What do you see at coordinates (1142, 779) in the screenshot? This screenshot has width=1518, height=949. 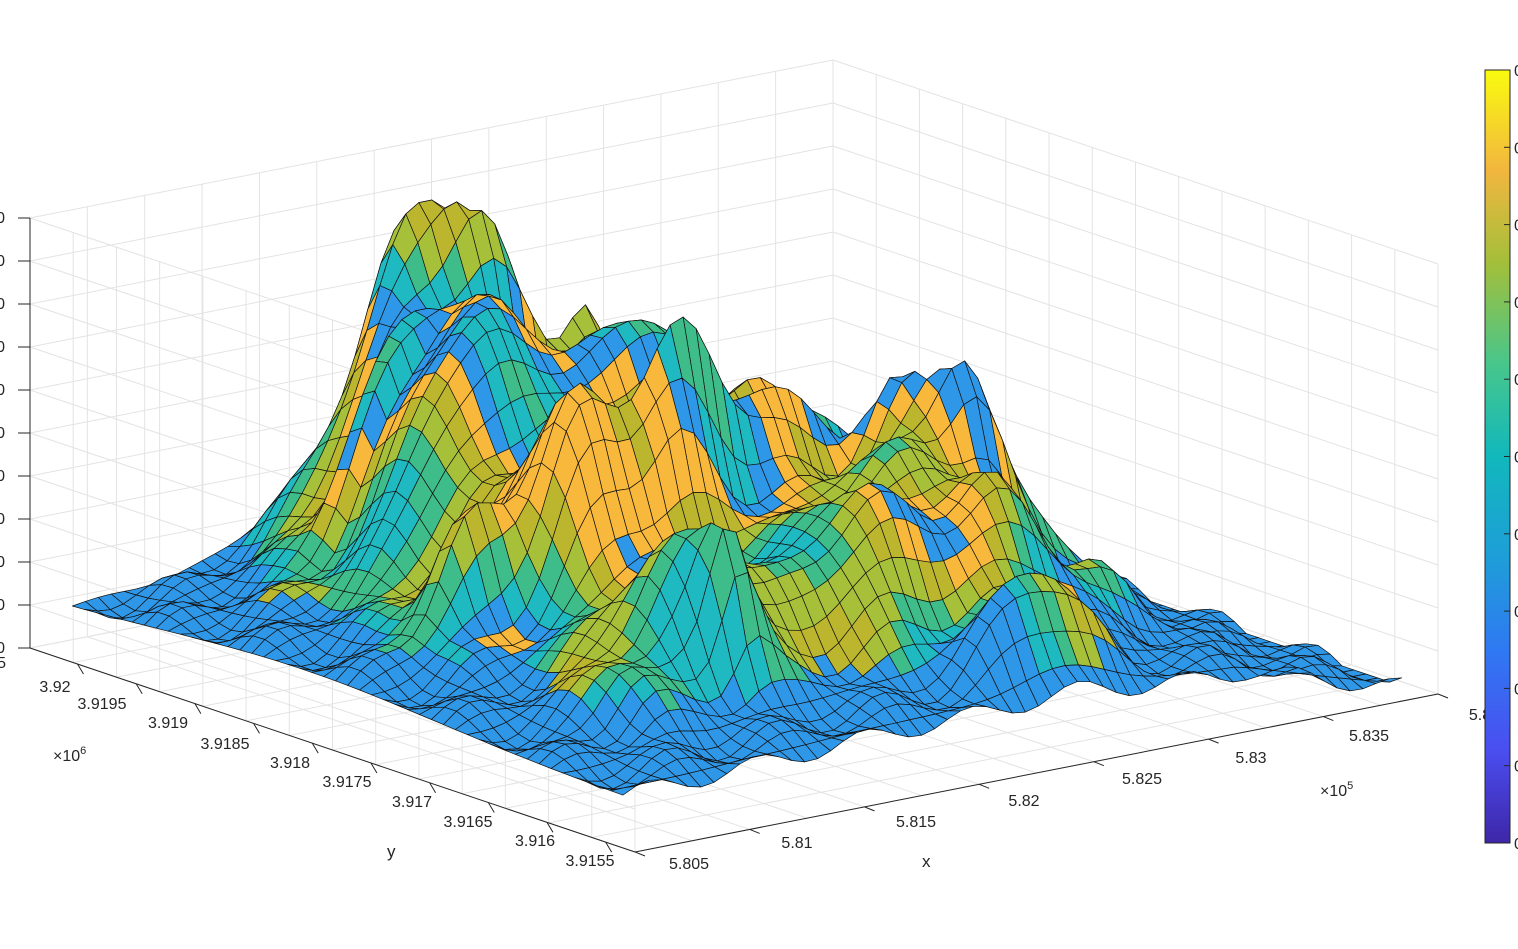 I see `x-tick-label: 5.825` at bounding box center [1142, 779].